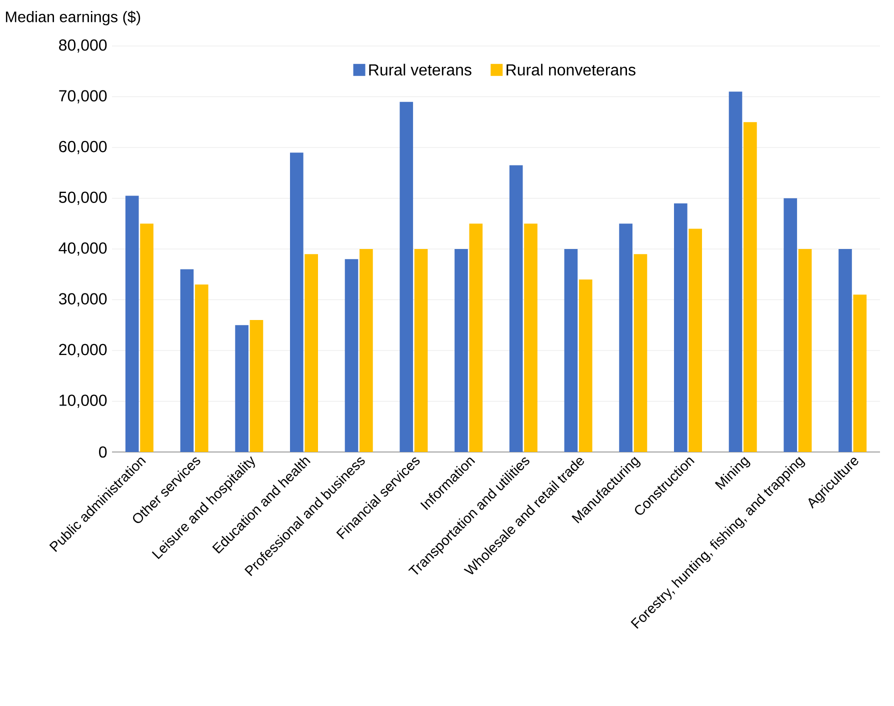  I want to click on y-tick-label: 30,000, so click(82, 299).